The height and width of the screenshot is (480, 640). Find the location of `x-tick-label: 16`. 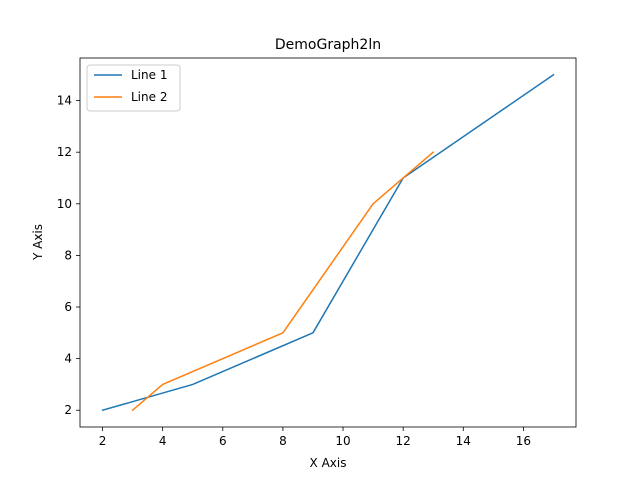

x-tick-label: 16 is located at coordinates (523, 441).